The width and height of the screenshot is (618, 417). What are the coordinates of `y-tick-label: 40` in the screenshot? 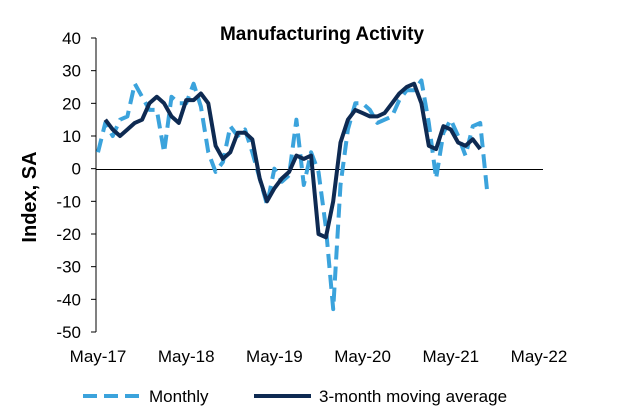 It's located at (71, 38).